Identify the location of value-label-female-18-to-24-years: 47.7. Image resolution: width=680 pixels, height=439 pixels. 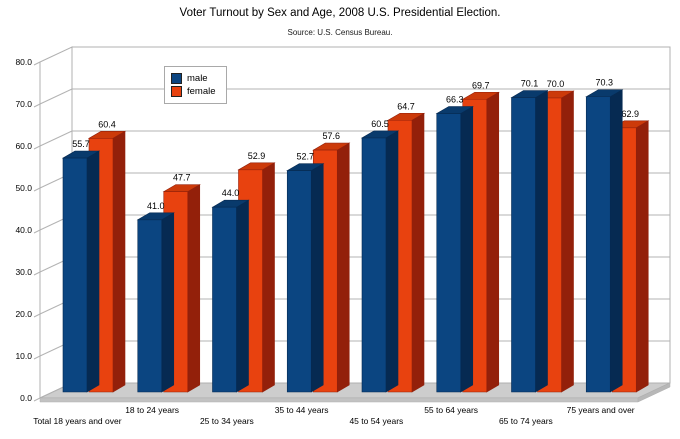
(182, 178).